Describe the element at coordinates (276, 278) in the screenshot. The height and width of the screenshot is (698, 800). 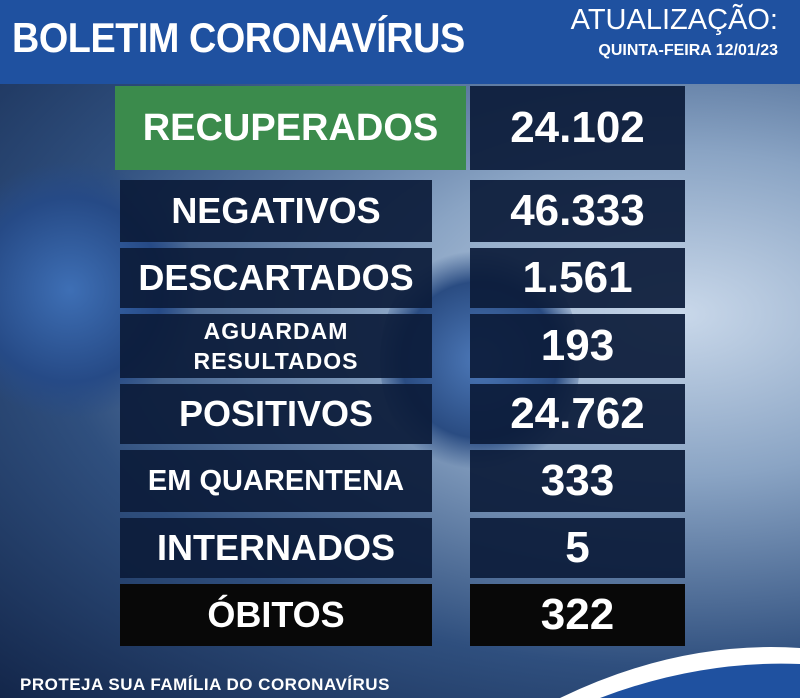
I see `row-label: DESCARTADOS` at that location.